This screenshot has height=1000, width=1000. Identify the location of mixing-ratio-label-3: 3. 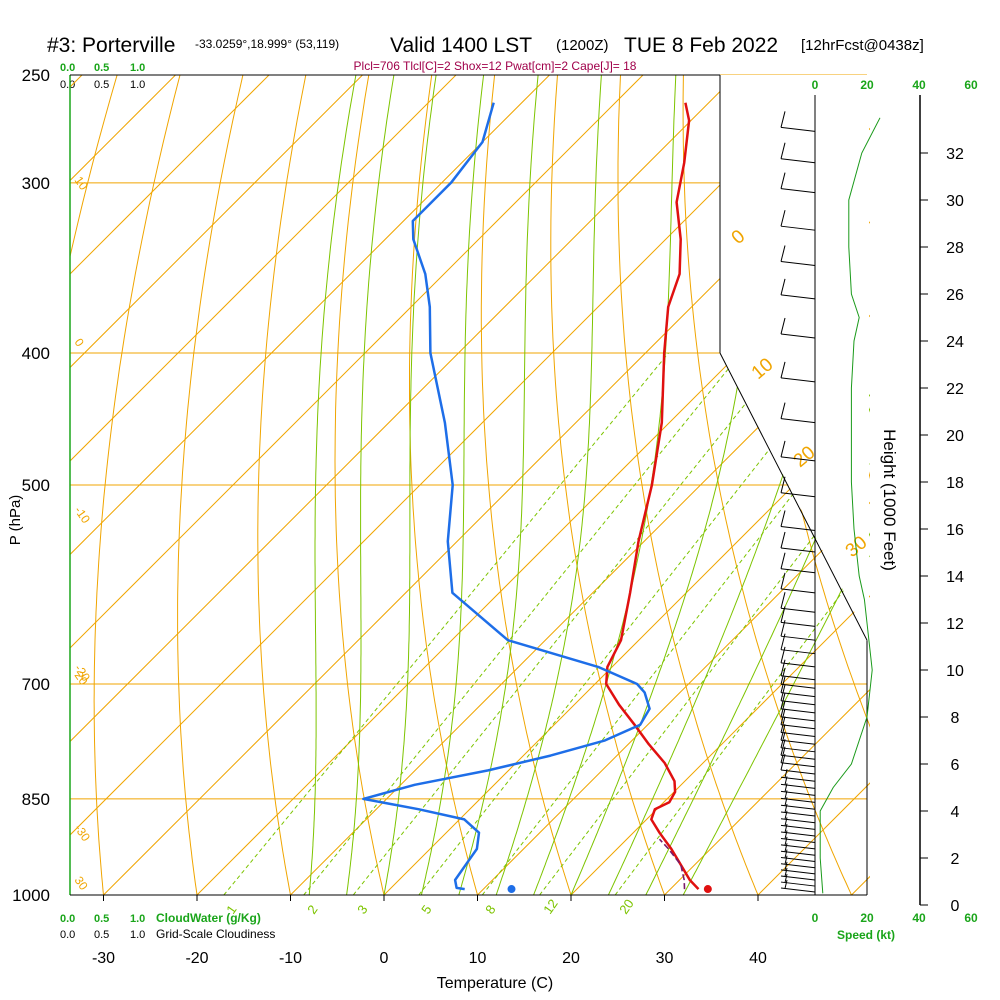
(362, 909).